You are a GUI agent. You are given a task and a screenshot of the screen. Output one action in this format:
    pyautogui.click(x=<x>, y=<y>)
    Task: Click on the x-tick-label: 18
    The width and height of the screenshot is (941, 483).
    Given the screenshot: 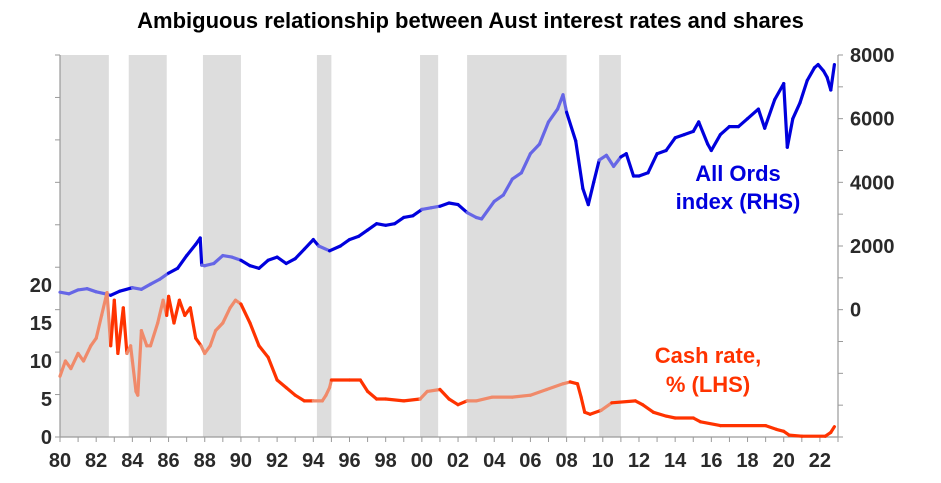 What is the action you would take?
    pyautogui.click(x=747, y=461)
    